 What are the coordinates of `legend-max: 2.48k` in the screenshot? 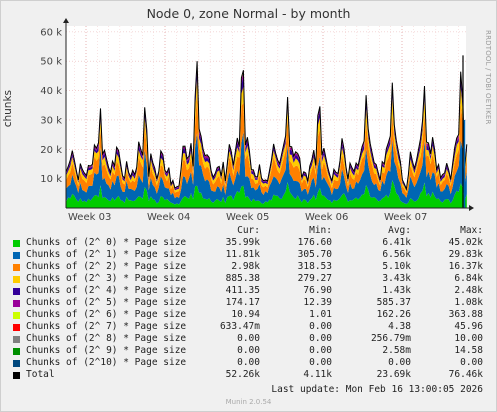 It's located at (468, 290).